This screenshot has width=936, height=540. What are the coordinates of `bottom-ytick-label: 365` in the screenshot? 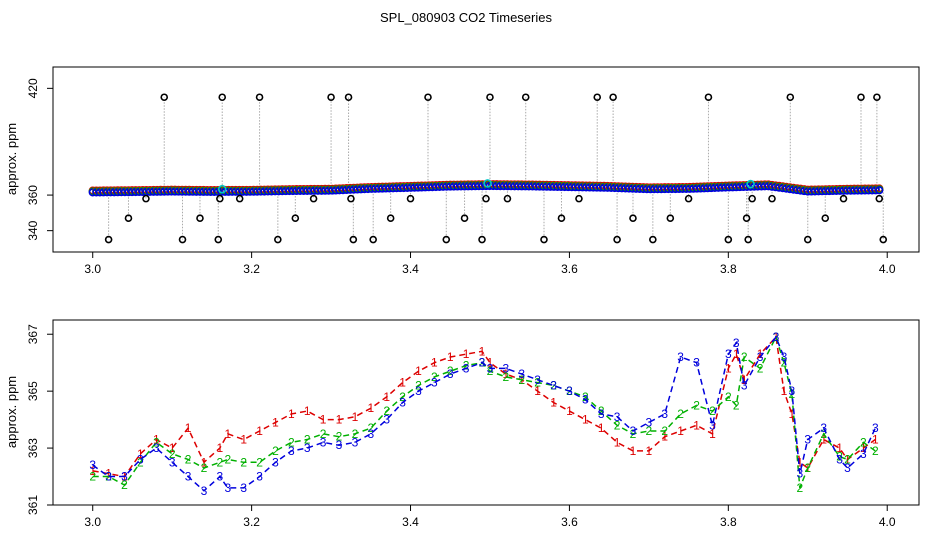 It's located at (33, 391).